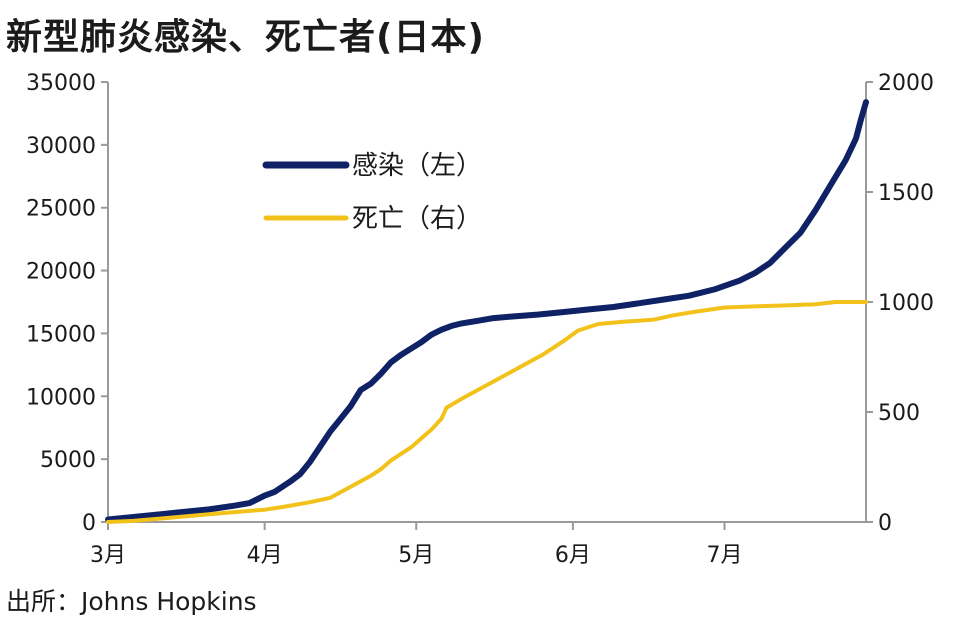 The width and height of the screenshot is (960, 636). Describe the element at coordinates (372, 192) in the screenshot. I see `legend: 感染（左） 死亡（右）` at that location.